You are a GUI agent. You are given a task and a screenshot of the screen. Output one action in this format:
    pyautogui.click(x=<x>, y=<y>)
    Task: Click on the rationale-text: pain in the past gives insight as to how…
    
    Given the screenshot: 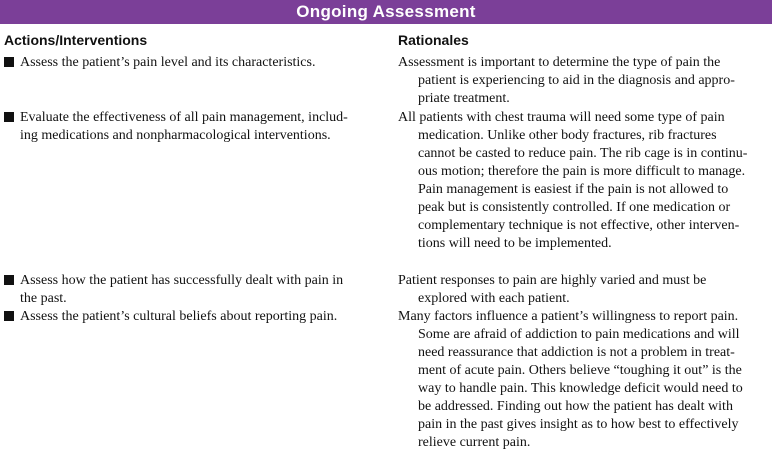 What is the action you would take?
    pyautogui.click(x=578, y=424)
    